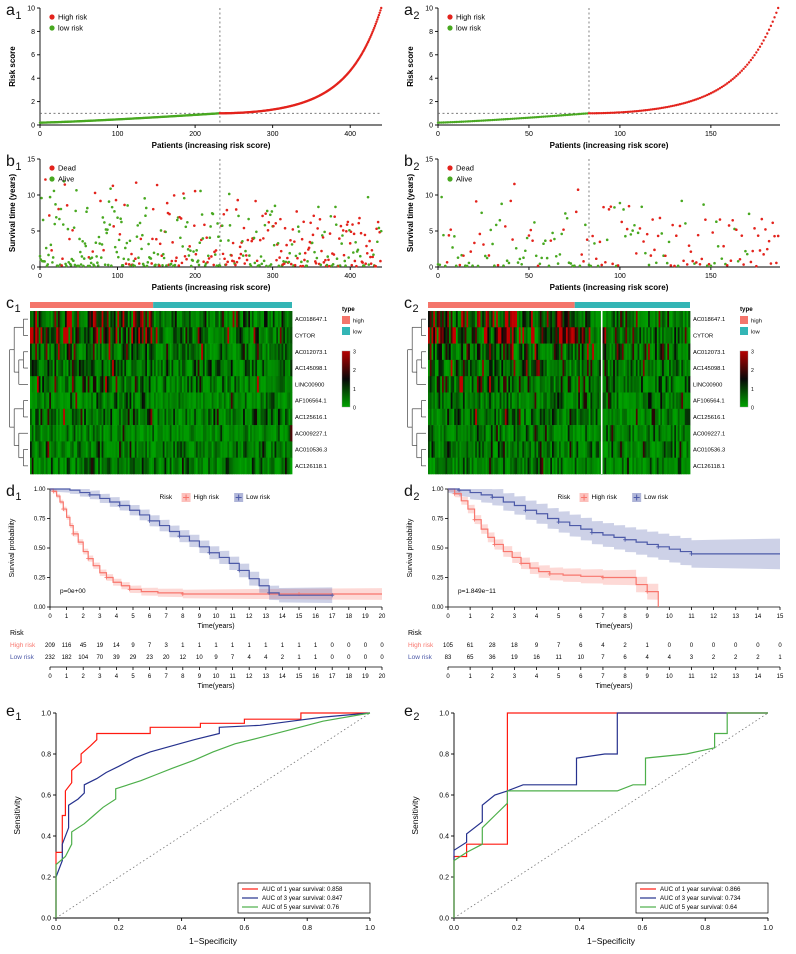 The image size is (796, 954). Describe the element at coordinates (14, 305) in the screenshot. I see `panel-label-c1: c1` at that location.